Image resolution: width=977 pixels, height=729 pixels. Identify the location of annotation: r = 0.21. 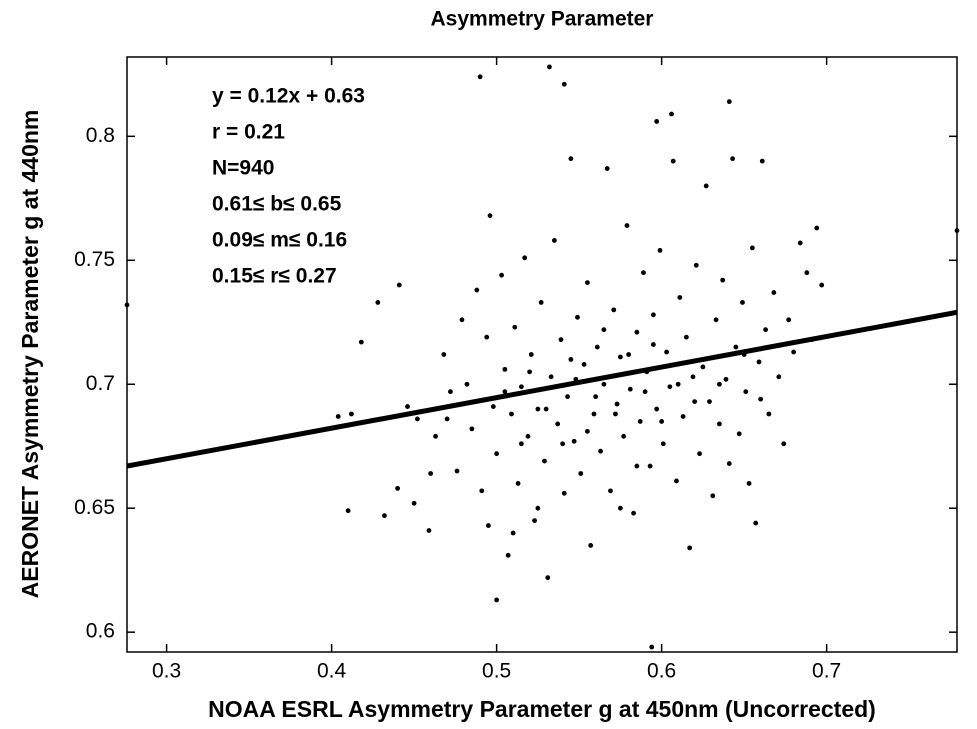
(248, 132).